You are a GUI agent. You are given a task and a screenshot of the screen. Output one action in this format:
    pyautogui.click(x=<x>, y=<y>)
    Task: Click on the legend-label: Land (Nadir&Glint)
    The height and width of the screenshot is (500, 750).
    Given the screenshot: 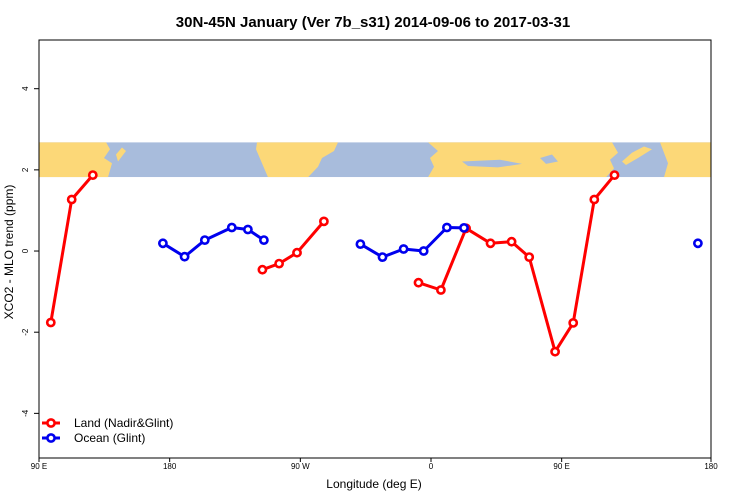 What is the action you would take?
    pyautogui.click(x=123, y=423)
    